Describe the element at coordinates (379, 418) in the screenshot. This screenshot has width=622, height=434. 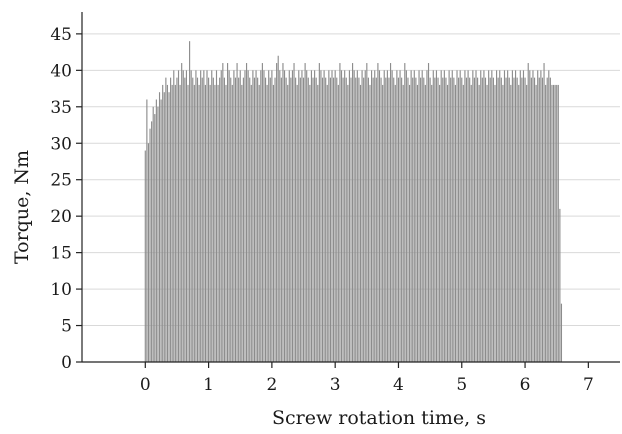
I see `x-axis-title: Screw rotation time, s` at that location.